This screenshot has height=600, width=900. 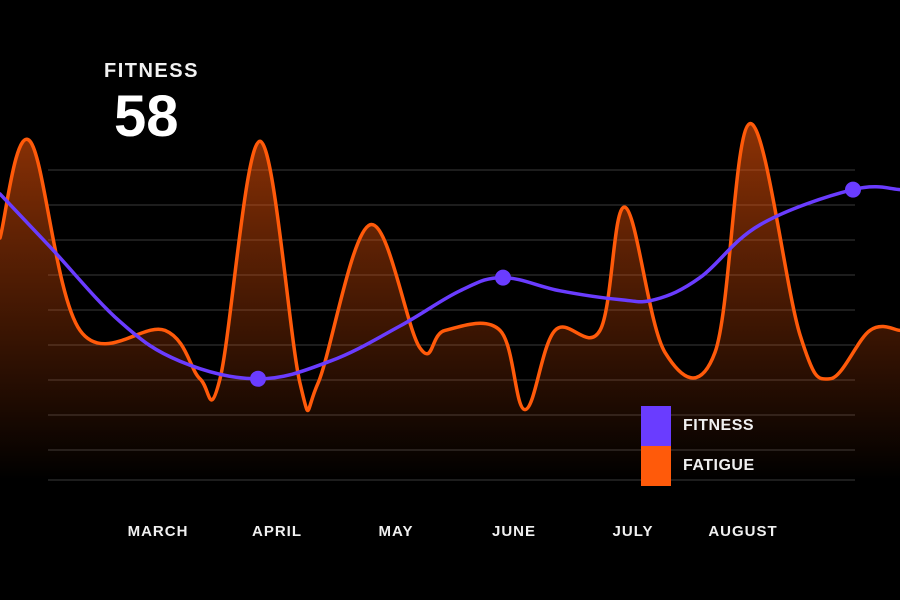 What do you see at coordinates (277, 531) in the screenshot?
I see `x-tick-label: APRIL` at bounding box center [277, 531].